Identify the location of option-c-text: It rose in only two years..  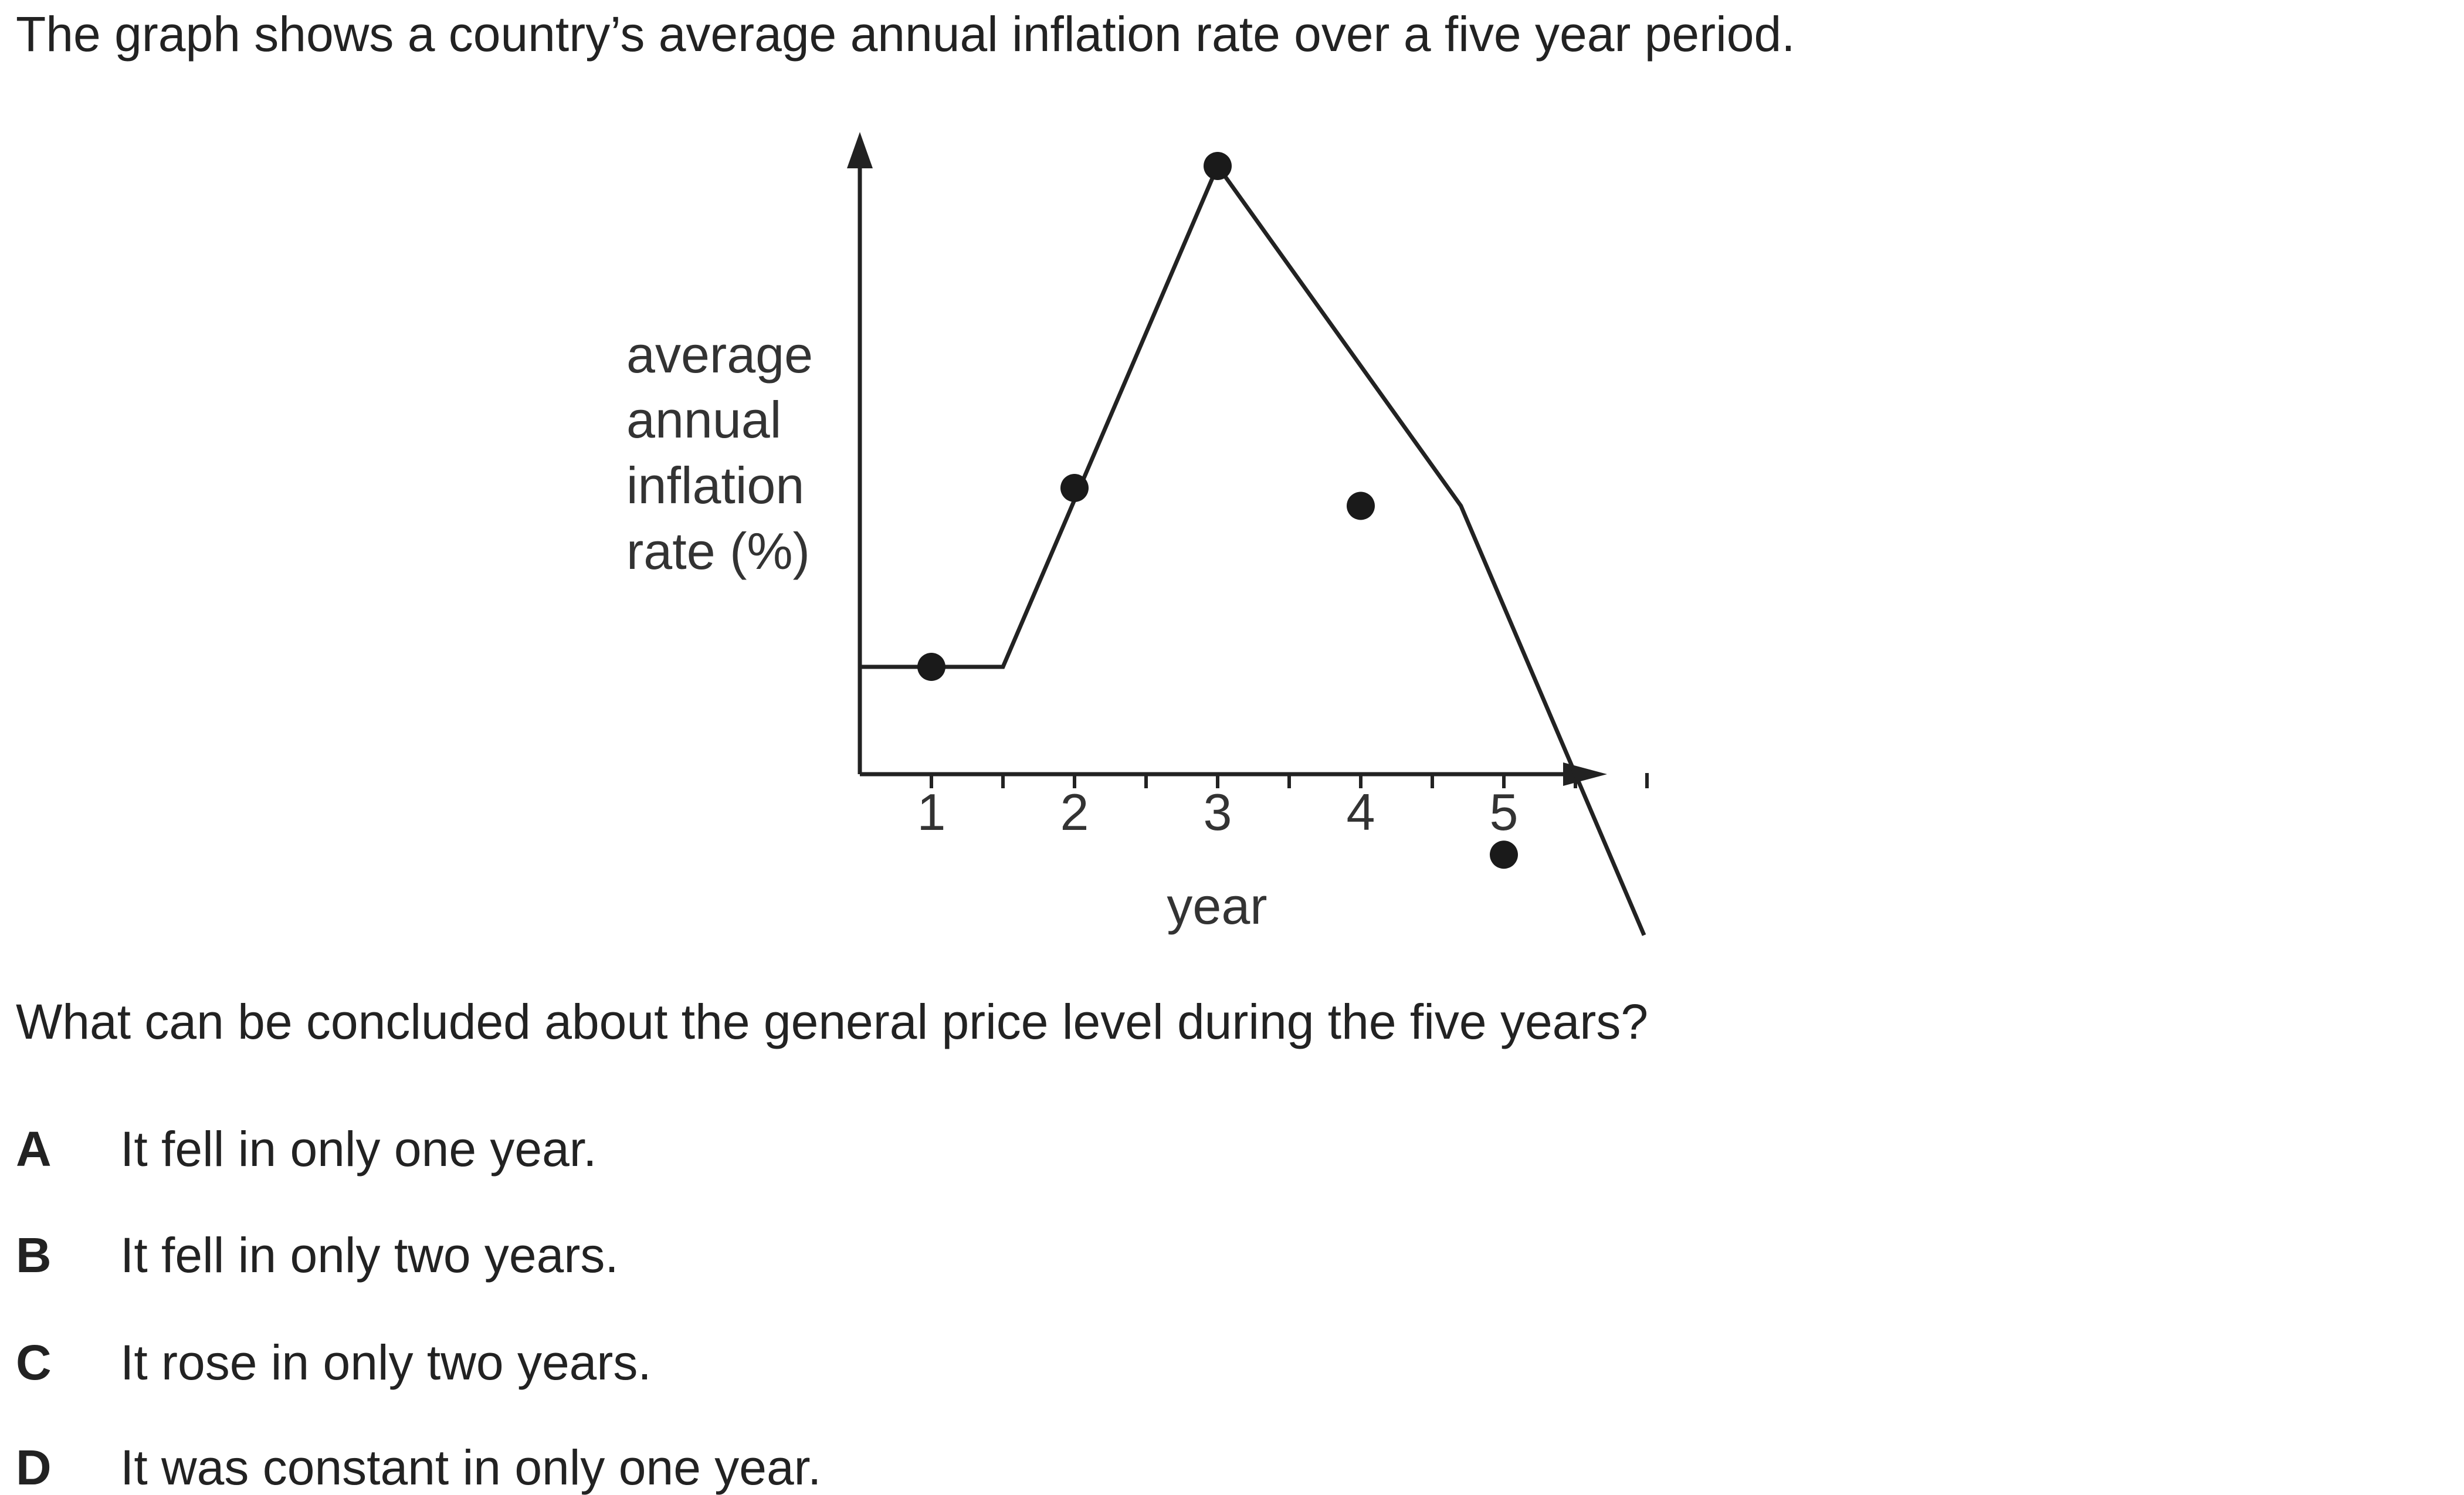
(386, 1362).